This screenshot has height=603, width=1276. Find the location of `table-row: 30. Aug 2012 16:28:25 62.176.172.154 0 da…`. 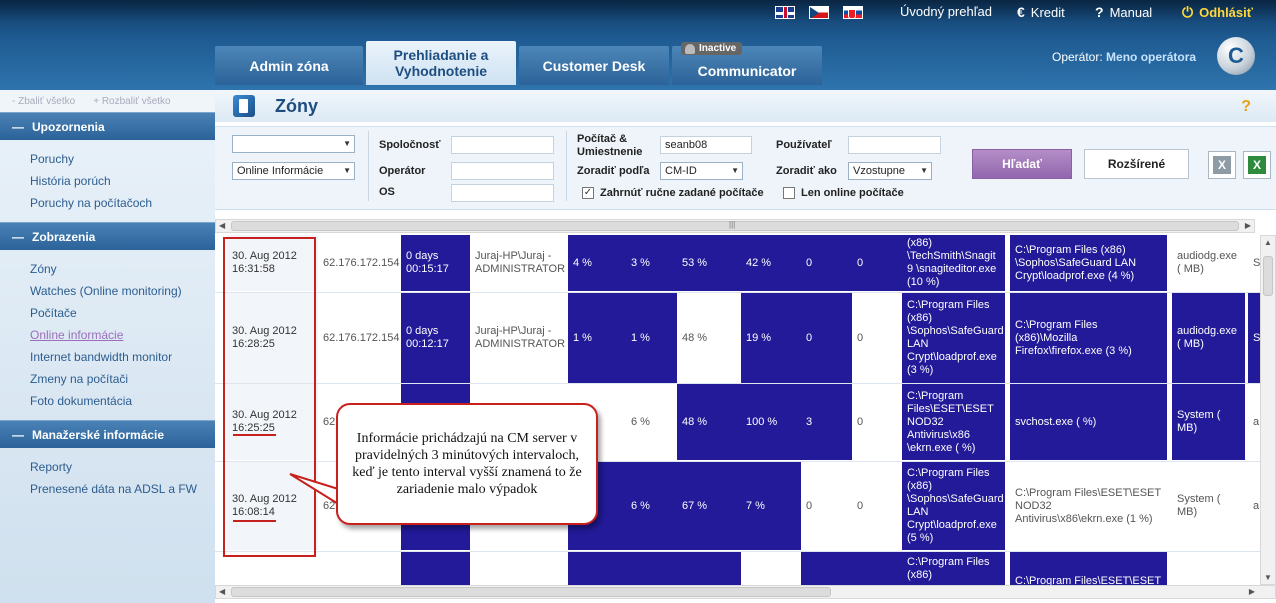

table-row: 30. Aug 2012 16:28:25 62.176.172.154 0 da… is located at coordinates (737, 338).